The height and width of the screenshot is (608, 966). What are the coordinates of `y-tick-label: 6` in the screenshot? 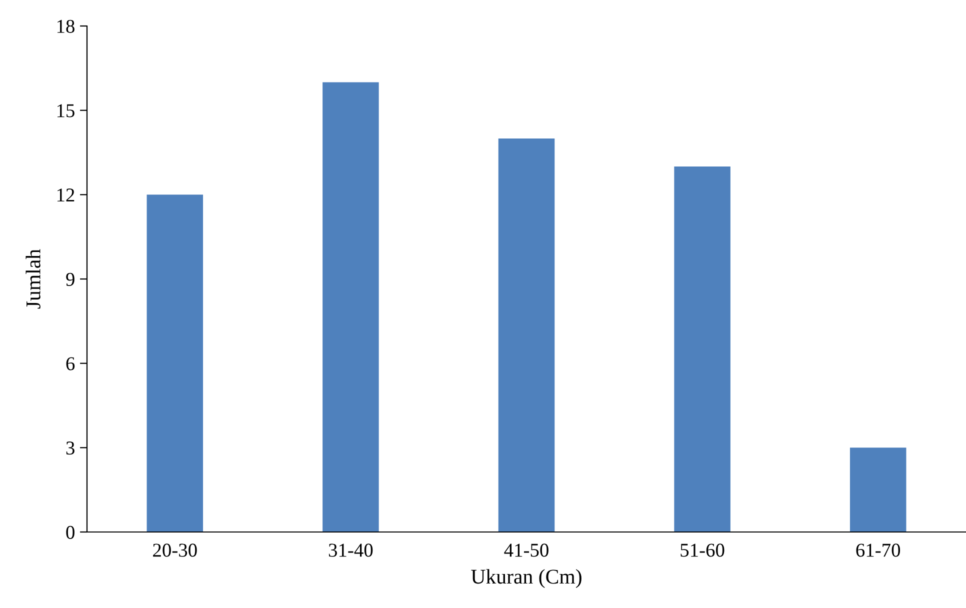 It's located at (70, 363).